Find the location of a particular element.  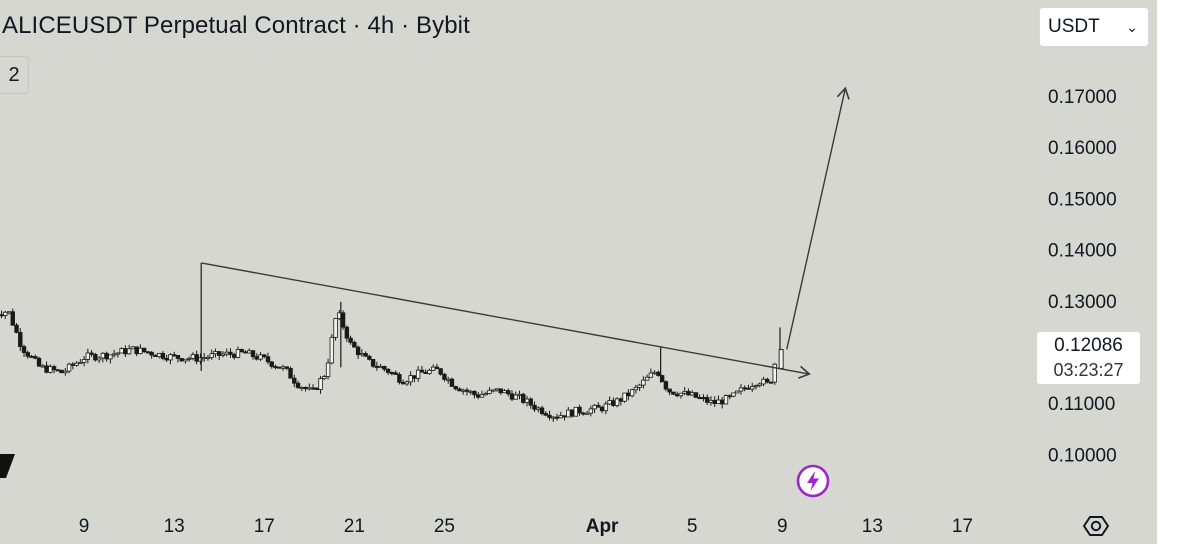

y-tick-label: 0.10000 is located at coordinates (1082, 455).